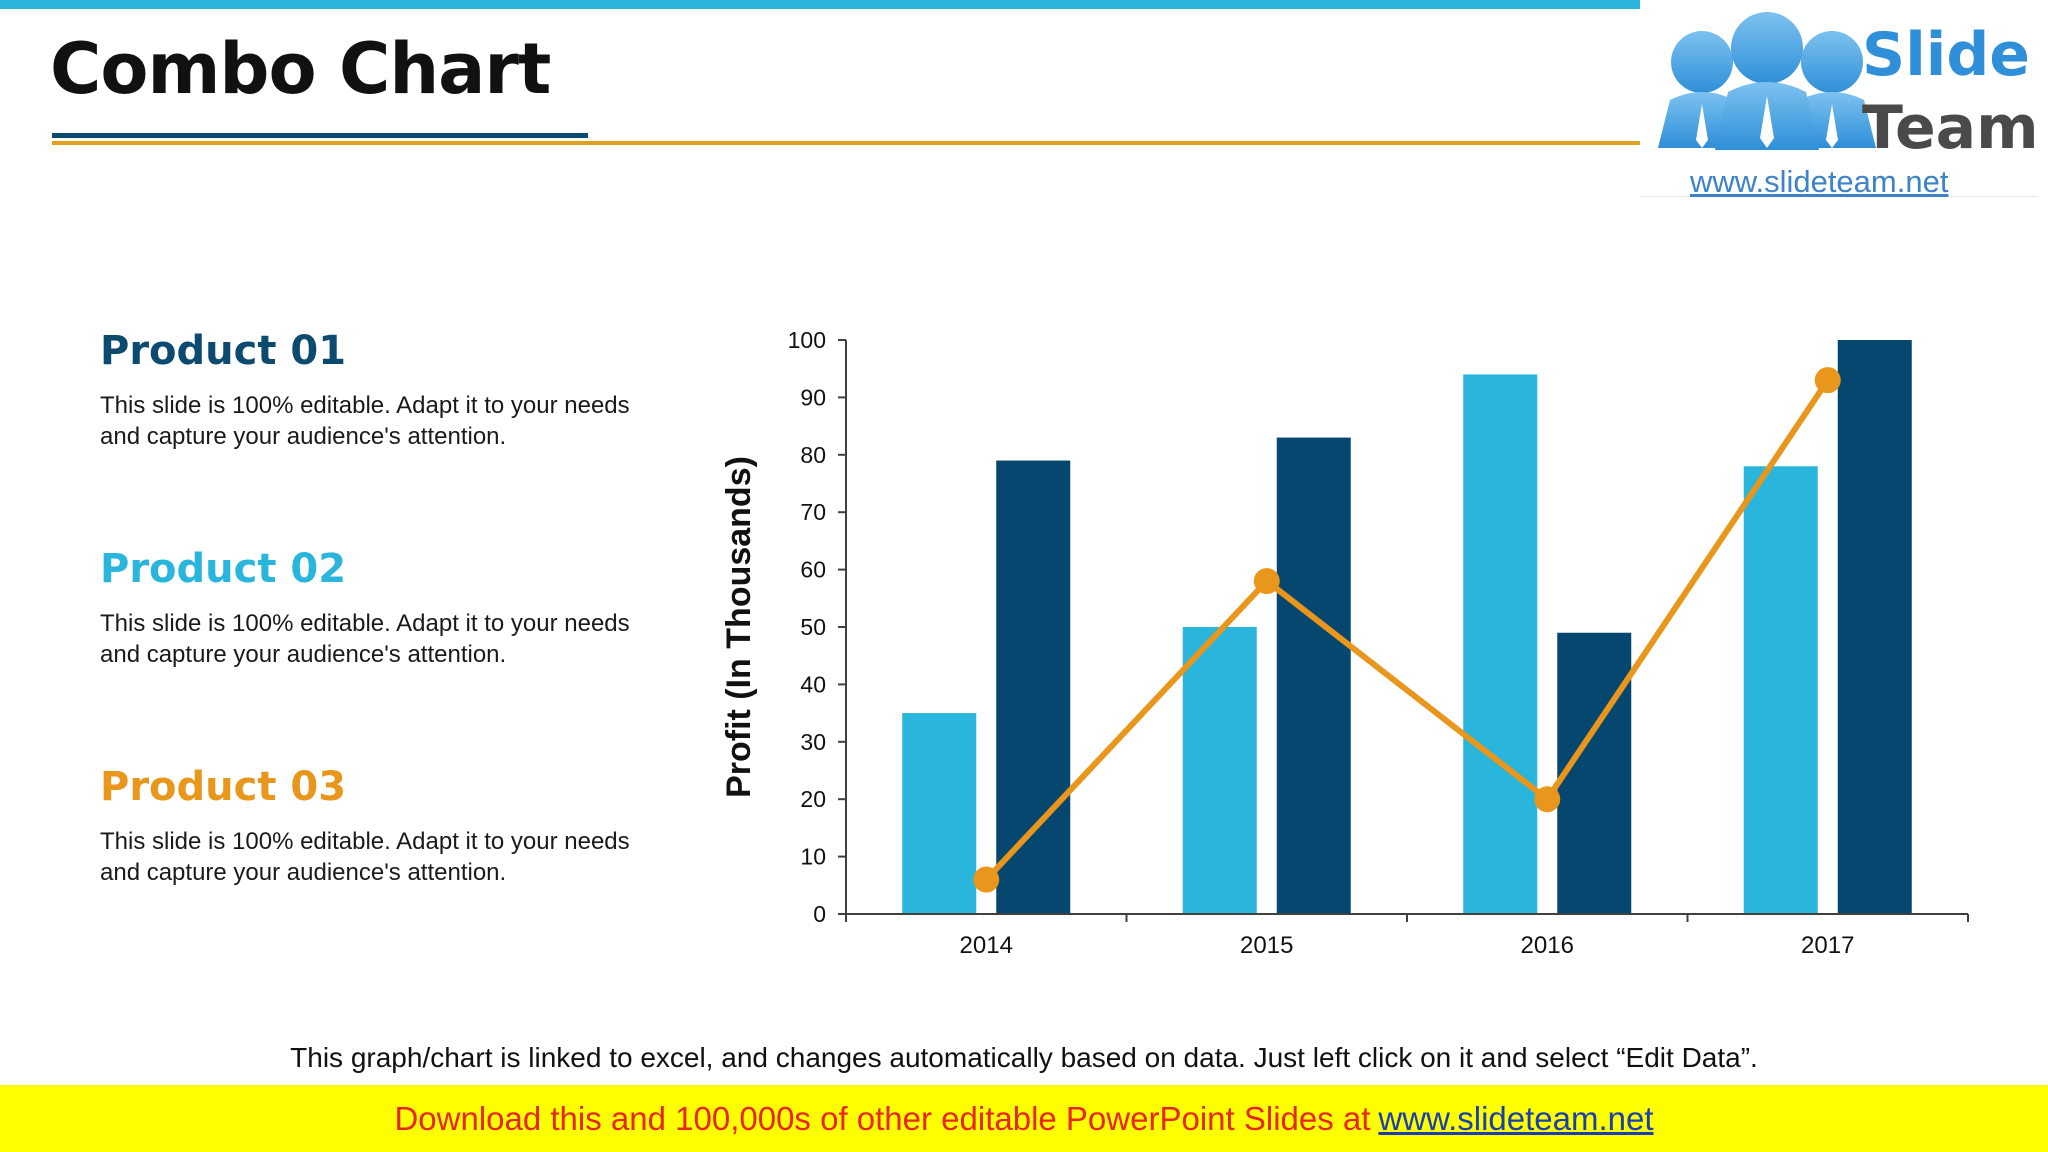 This screenshot has height=1152, width=2048. What do you see at coordinates (813, 455) in the screenshot?
I see `y-tick-label: 80` at bounding box center [813, 455].